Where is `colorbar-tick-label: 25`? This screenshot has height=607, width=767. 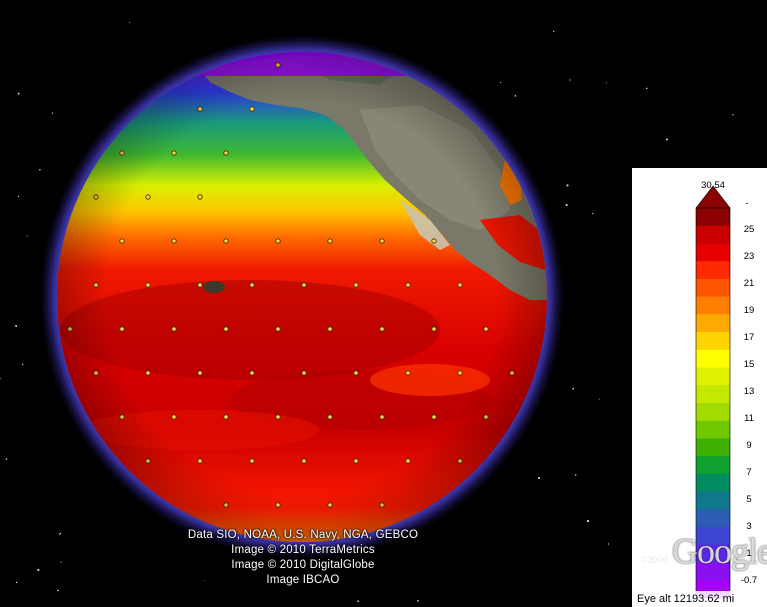
colorbar-tick-label: 25 is located at coordinates (749, 229).